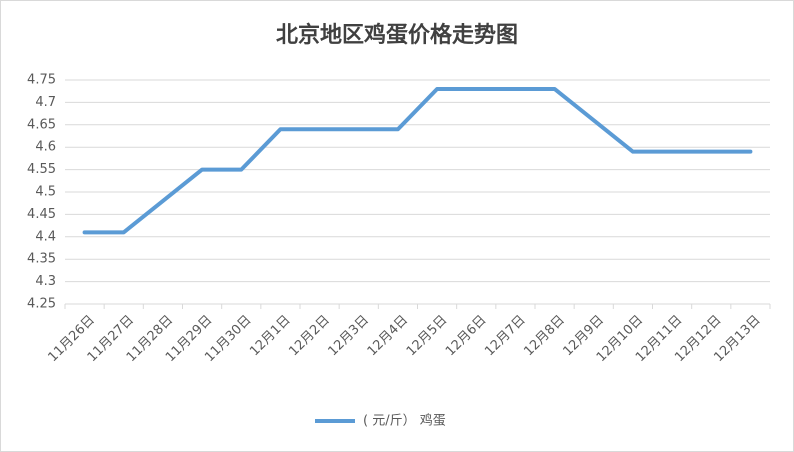  Describe the element at coordinates (41, 124) in the screenshot. I see `y-tick-label: 4.65` at that location.